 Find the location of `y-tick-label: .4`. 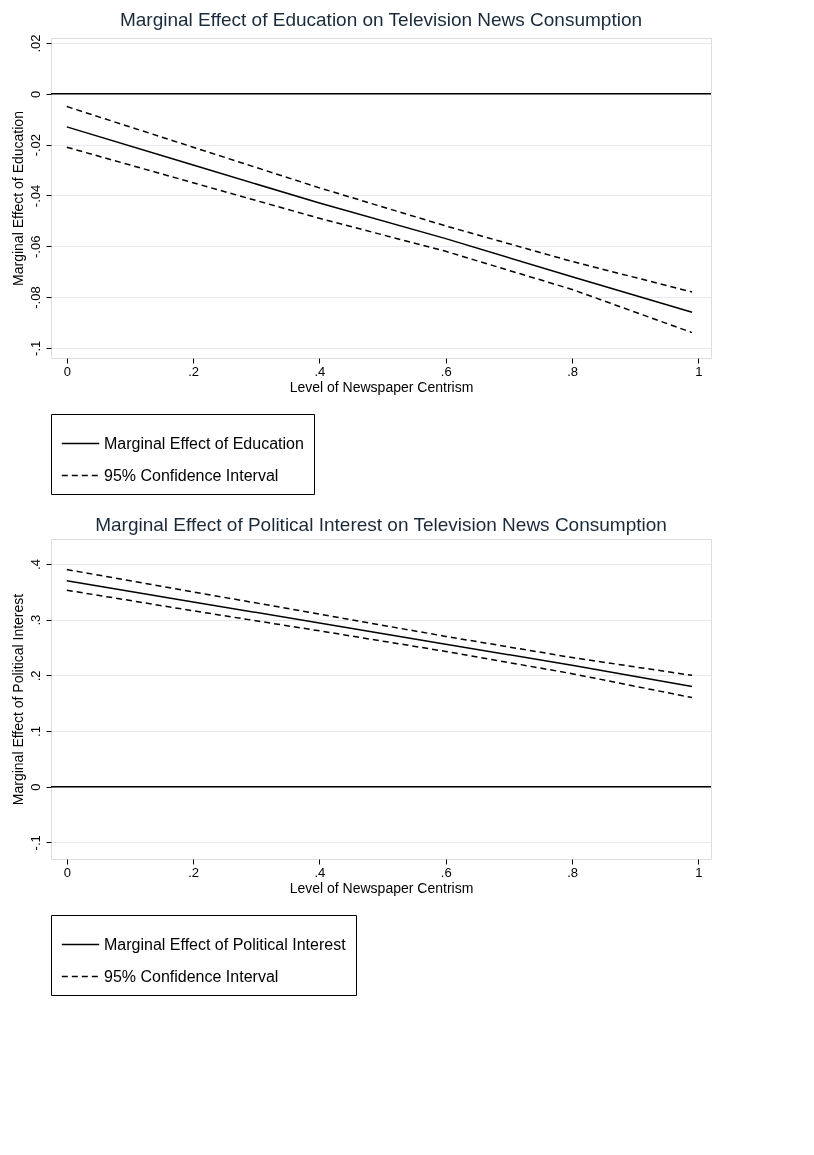

y-tick-label: .4 is located at coordinates (35, 564).